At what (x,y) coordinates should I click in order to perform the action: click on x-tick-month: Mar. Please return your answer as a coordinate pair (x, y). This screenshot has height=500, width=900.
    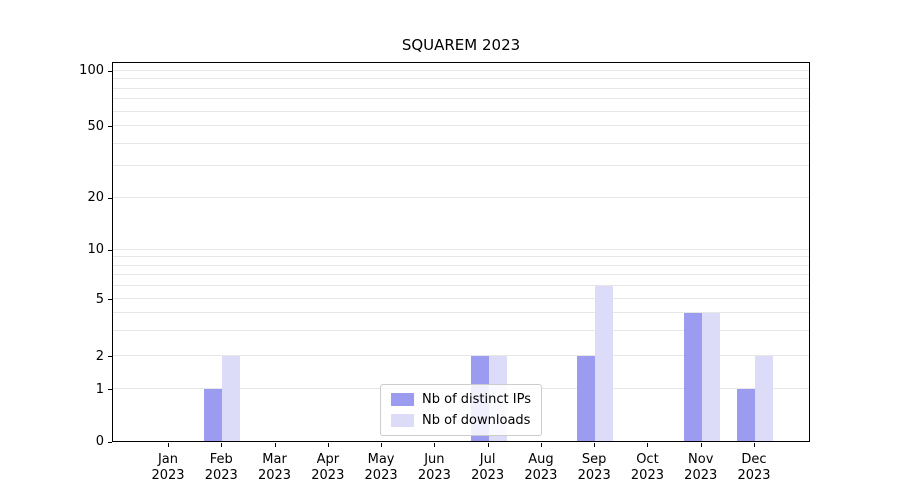
    Looking at the image, I should click on (274, 459).